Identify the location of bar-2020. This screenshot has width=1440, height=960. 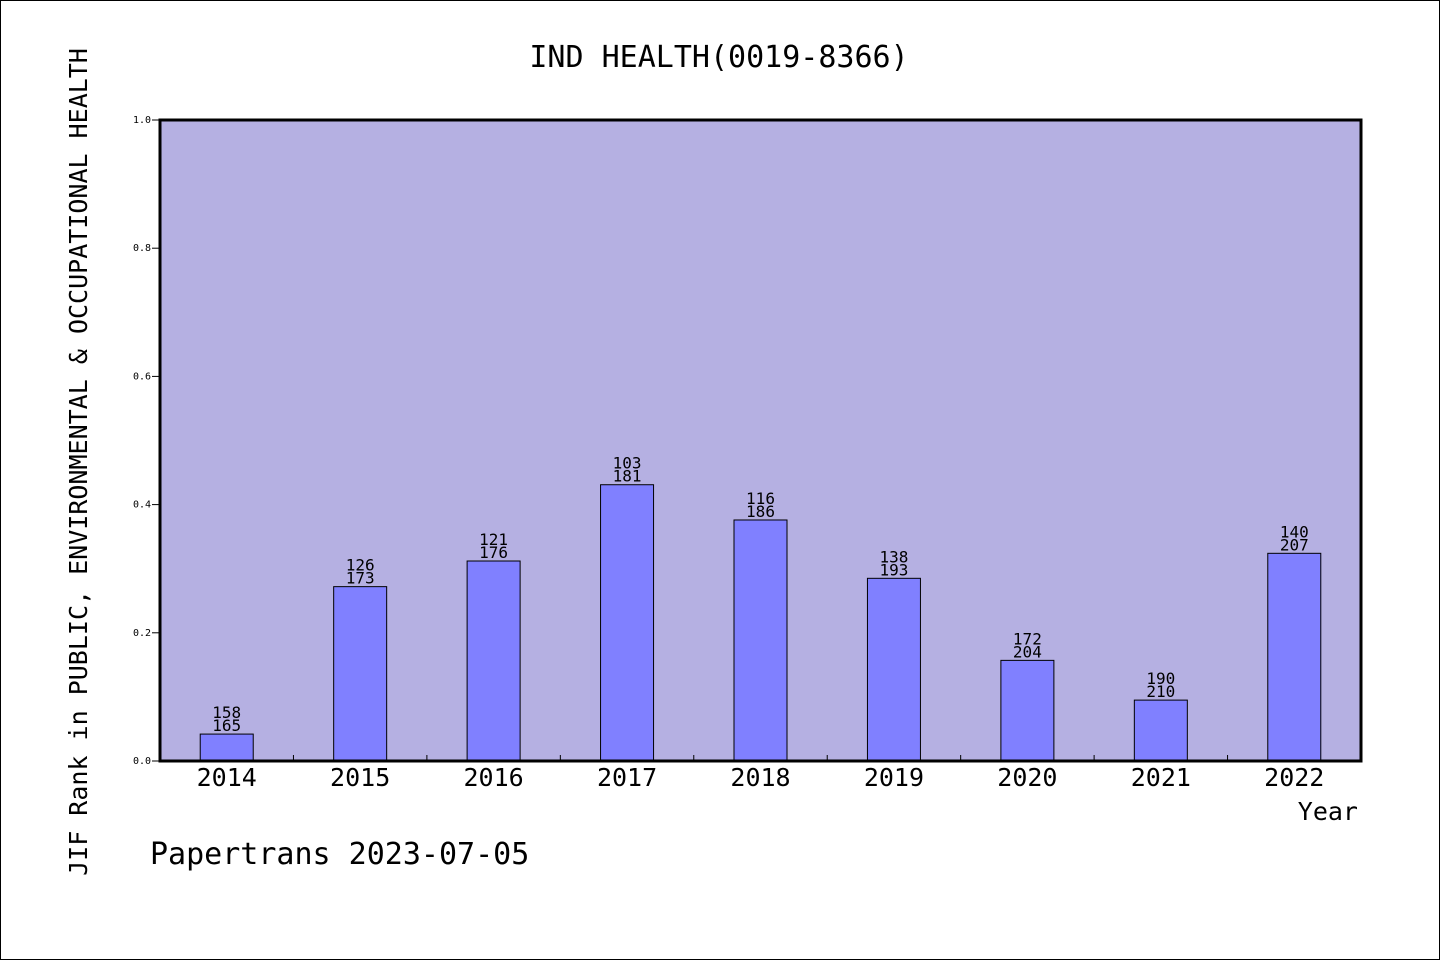
(1027, 710).